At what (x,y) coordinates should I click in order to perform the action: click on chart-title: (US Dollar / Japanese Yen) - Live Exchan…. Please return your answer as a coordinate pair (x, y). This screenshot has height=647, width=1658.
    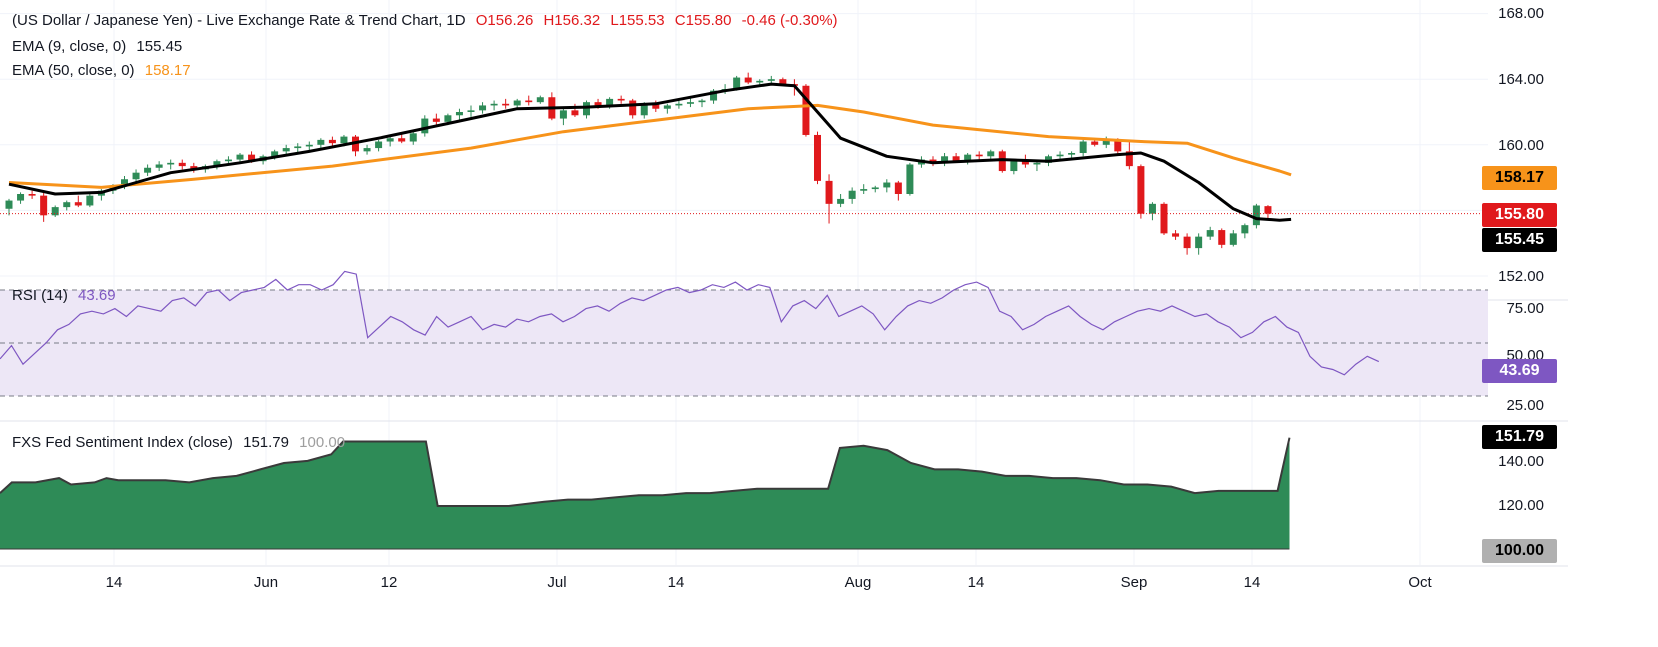
    Looking at the image, I should click on (239, 20).